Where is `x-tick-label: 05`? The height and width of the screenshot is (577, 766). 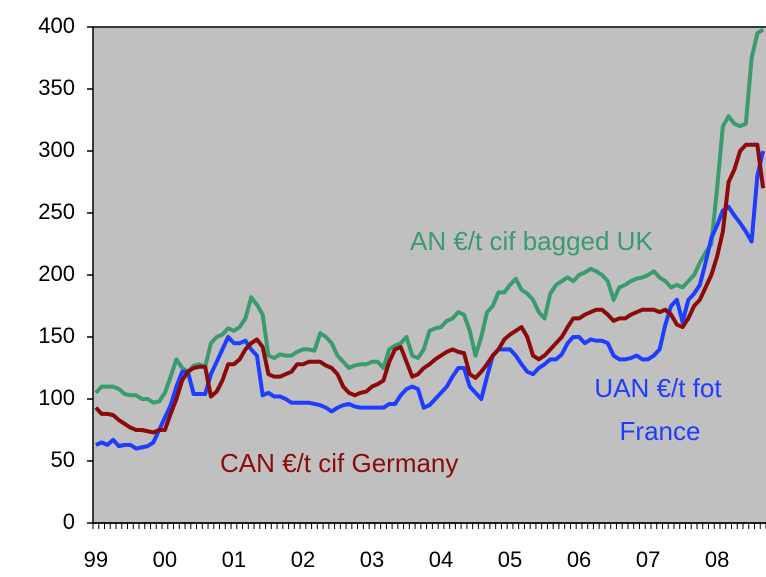 x-tick-label: 05 is located at coordinates (510, 559).